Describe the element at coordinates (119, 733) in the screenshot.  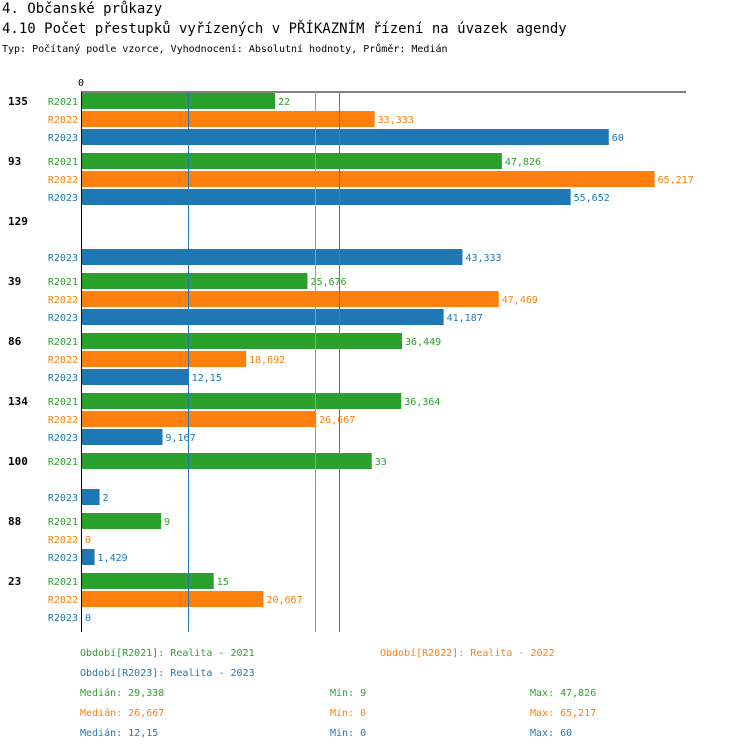
I see `stat-median-r2023: Medián: 12,15` at that location.